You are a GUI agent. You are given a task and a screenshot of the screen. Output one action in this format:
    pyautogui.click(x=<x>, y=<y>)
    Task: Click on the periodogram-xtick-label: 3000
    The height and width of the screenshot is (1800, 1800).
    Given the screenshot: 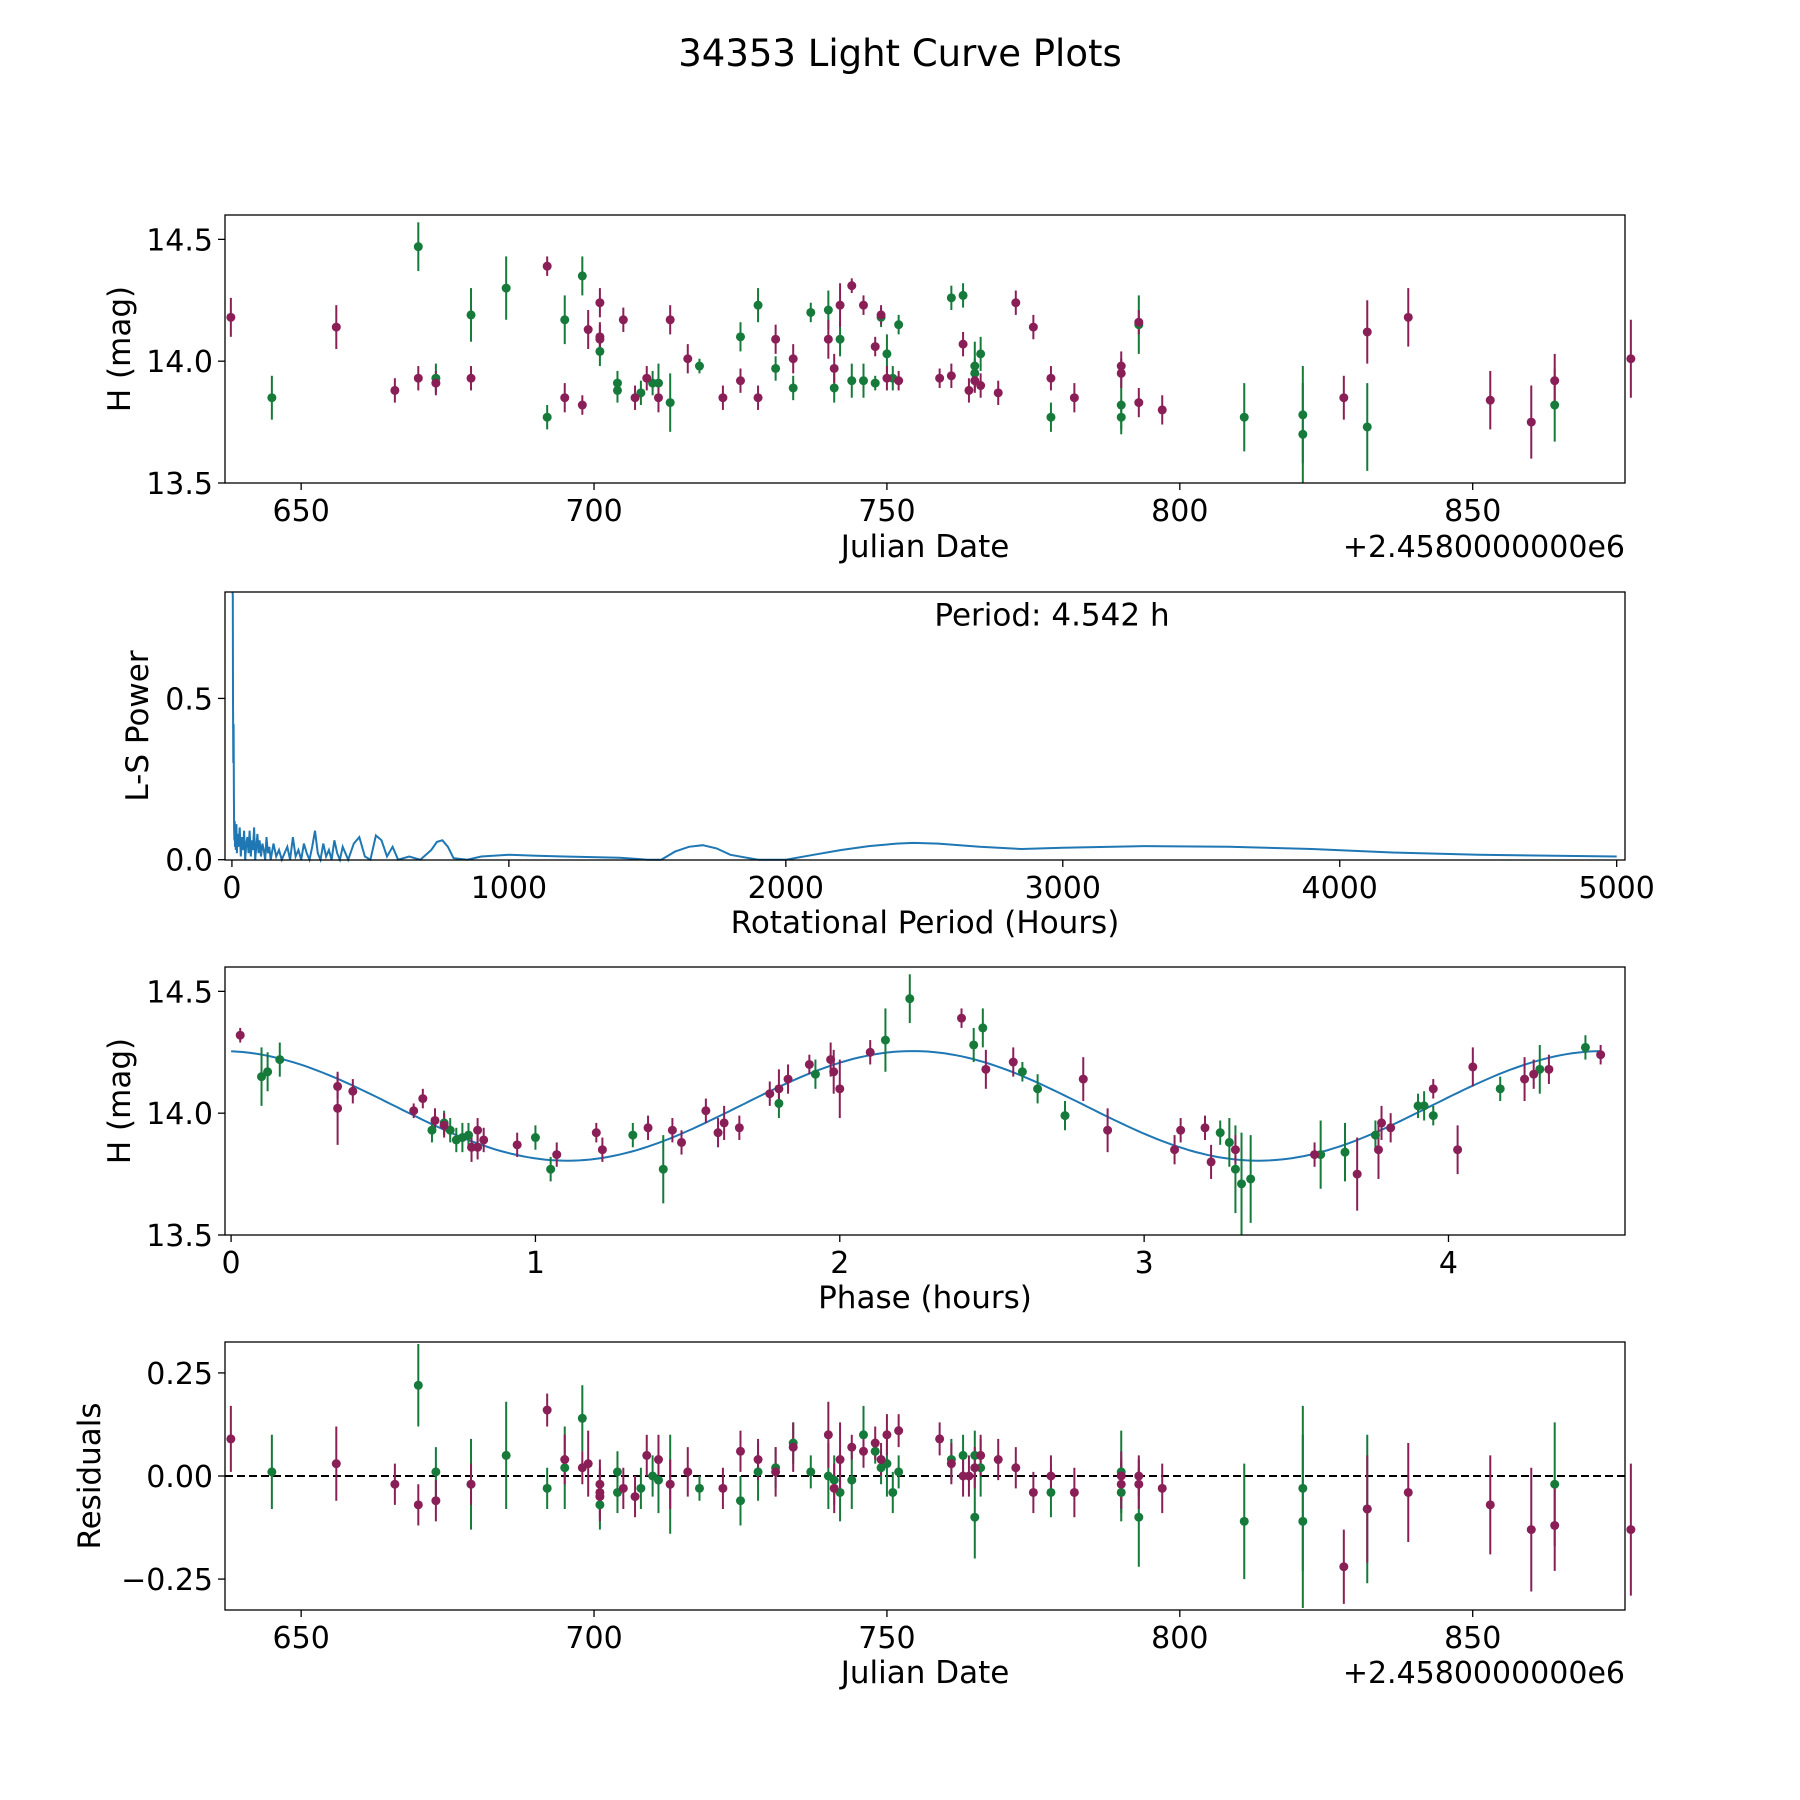 What is the action you would take?
    pyautogui.click(x=1063, y=888)
    